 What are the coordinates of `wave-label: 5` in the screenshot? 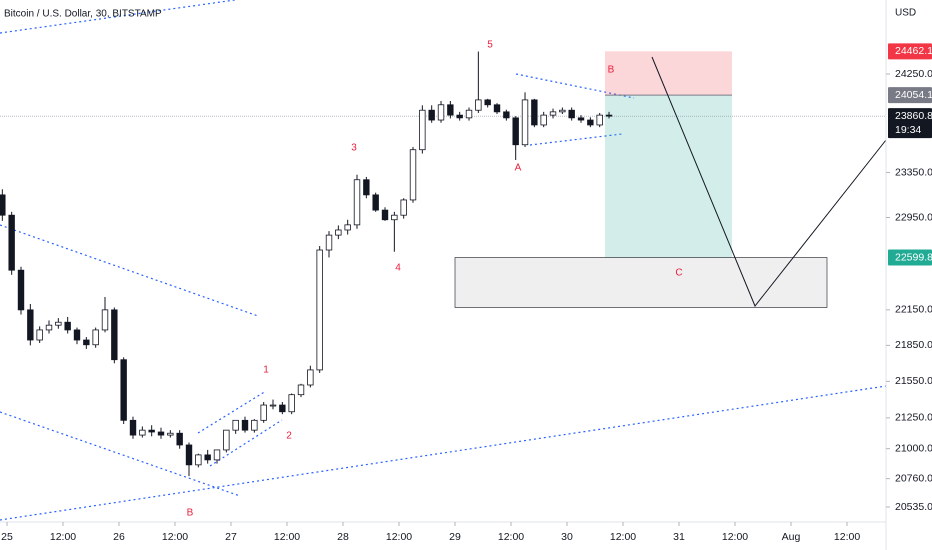 It's located at (490, 45).